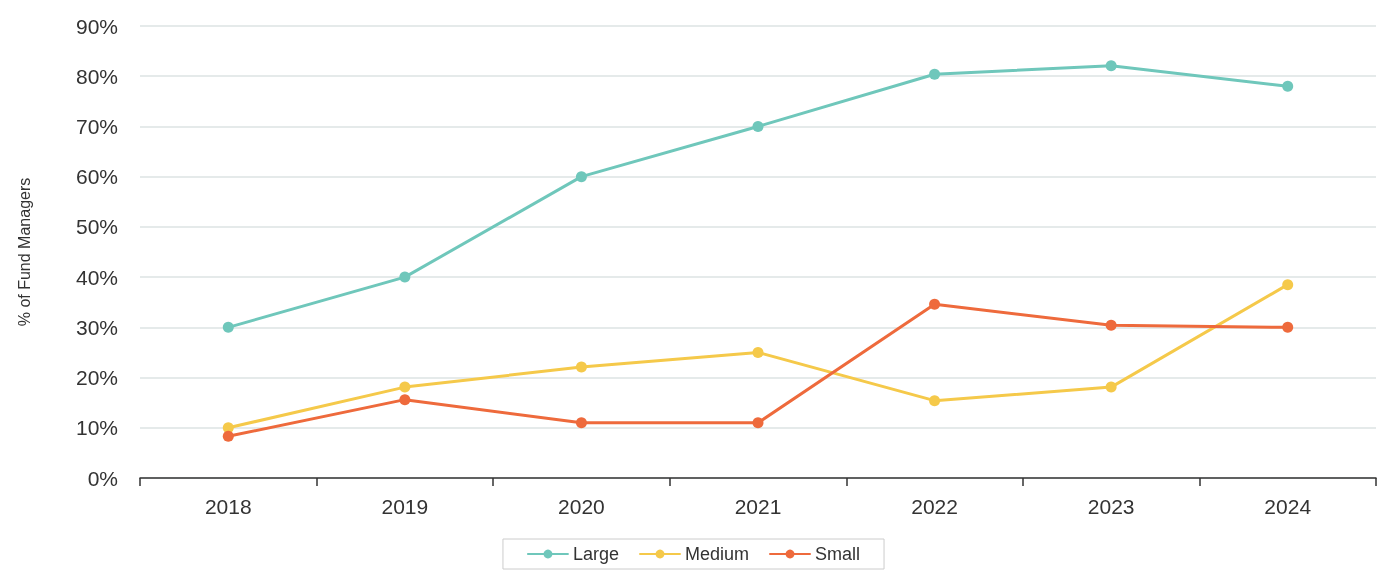 Image resolution: width=1387 pixels, height=579 pixels. I want to click on y-tick-label: 10%, so click(96, 428).